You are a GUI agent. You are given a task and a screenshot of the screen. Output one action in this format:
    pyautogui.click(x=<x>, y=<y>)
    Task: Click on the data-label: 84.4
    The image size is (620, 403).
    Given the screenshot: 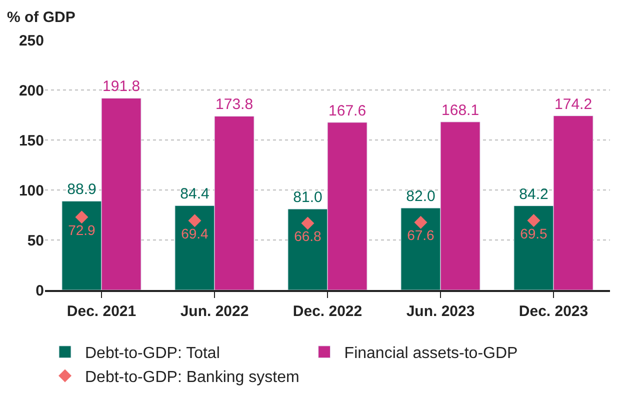 What is the action you would take?
    pyautogui.click(x=195, y=194)
    